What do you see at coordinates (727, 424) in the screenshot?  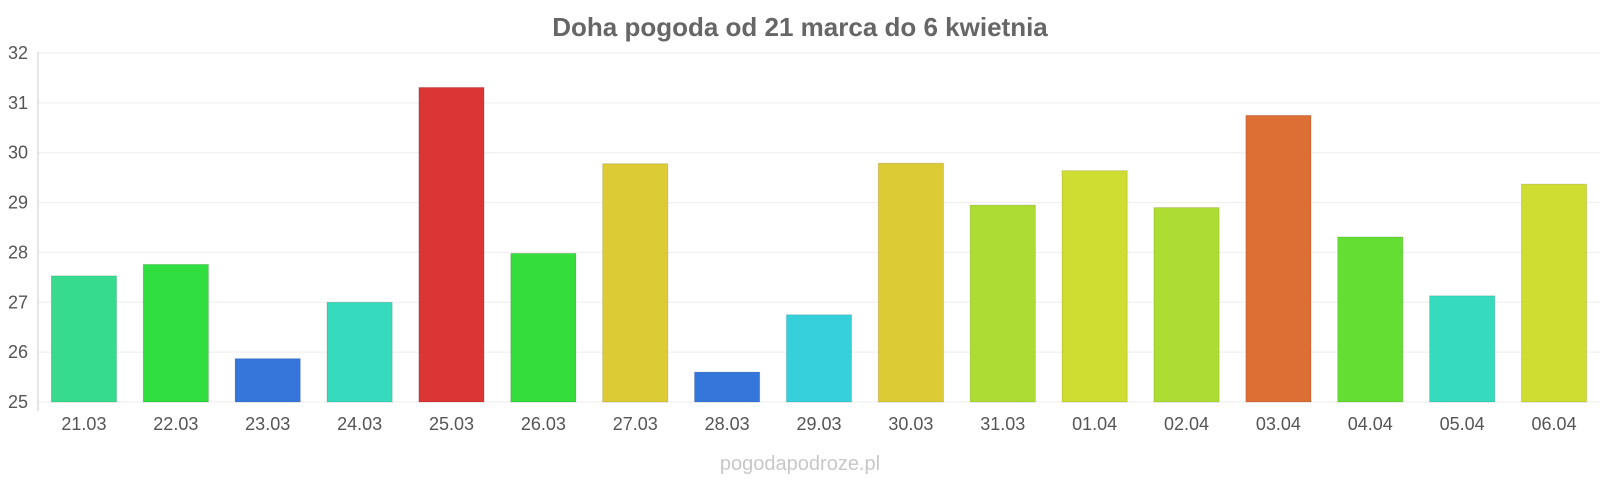 I see `x-tick-label: 28.03` at bounding box center [727, 424].